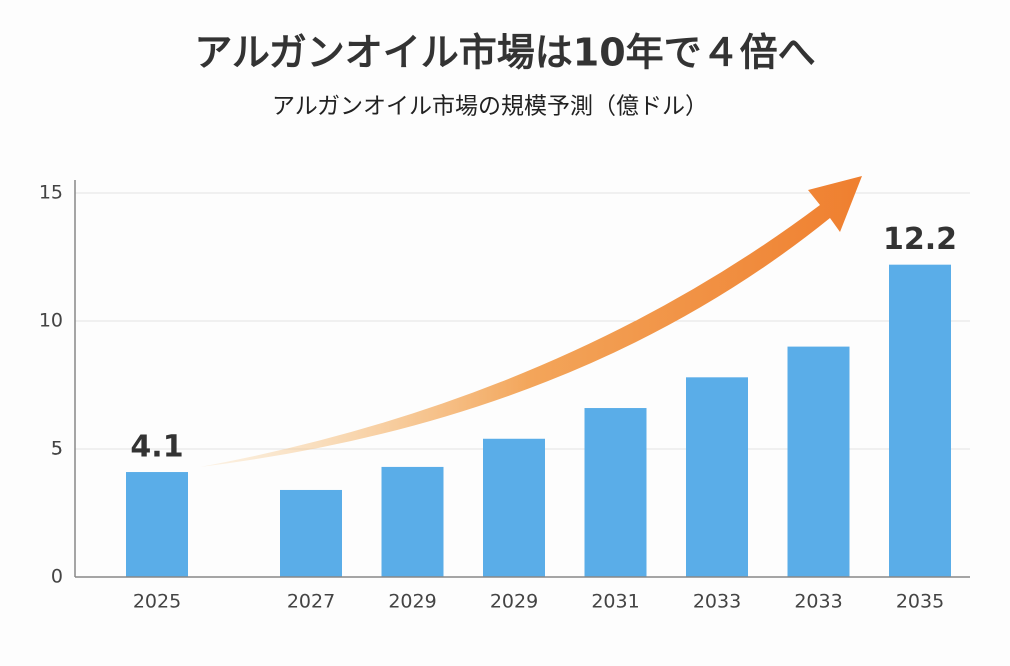 The height and width of the screenshot is (666, 1010). Describe the element at coordinates (157, 602) in the screenshot. I see `x-tick-label: 2025` at that location.